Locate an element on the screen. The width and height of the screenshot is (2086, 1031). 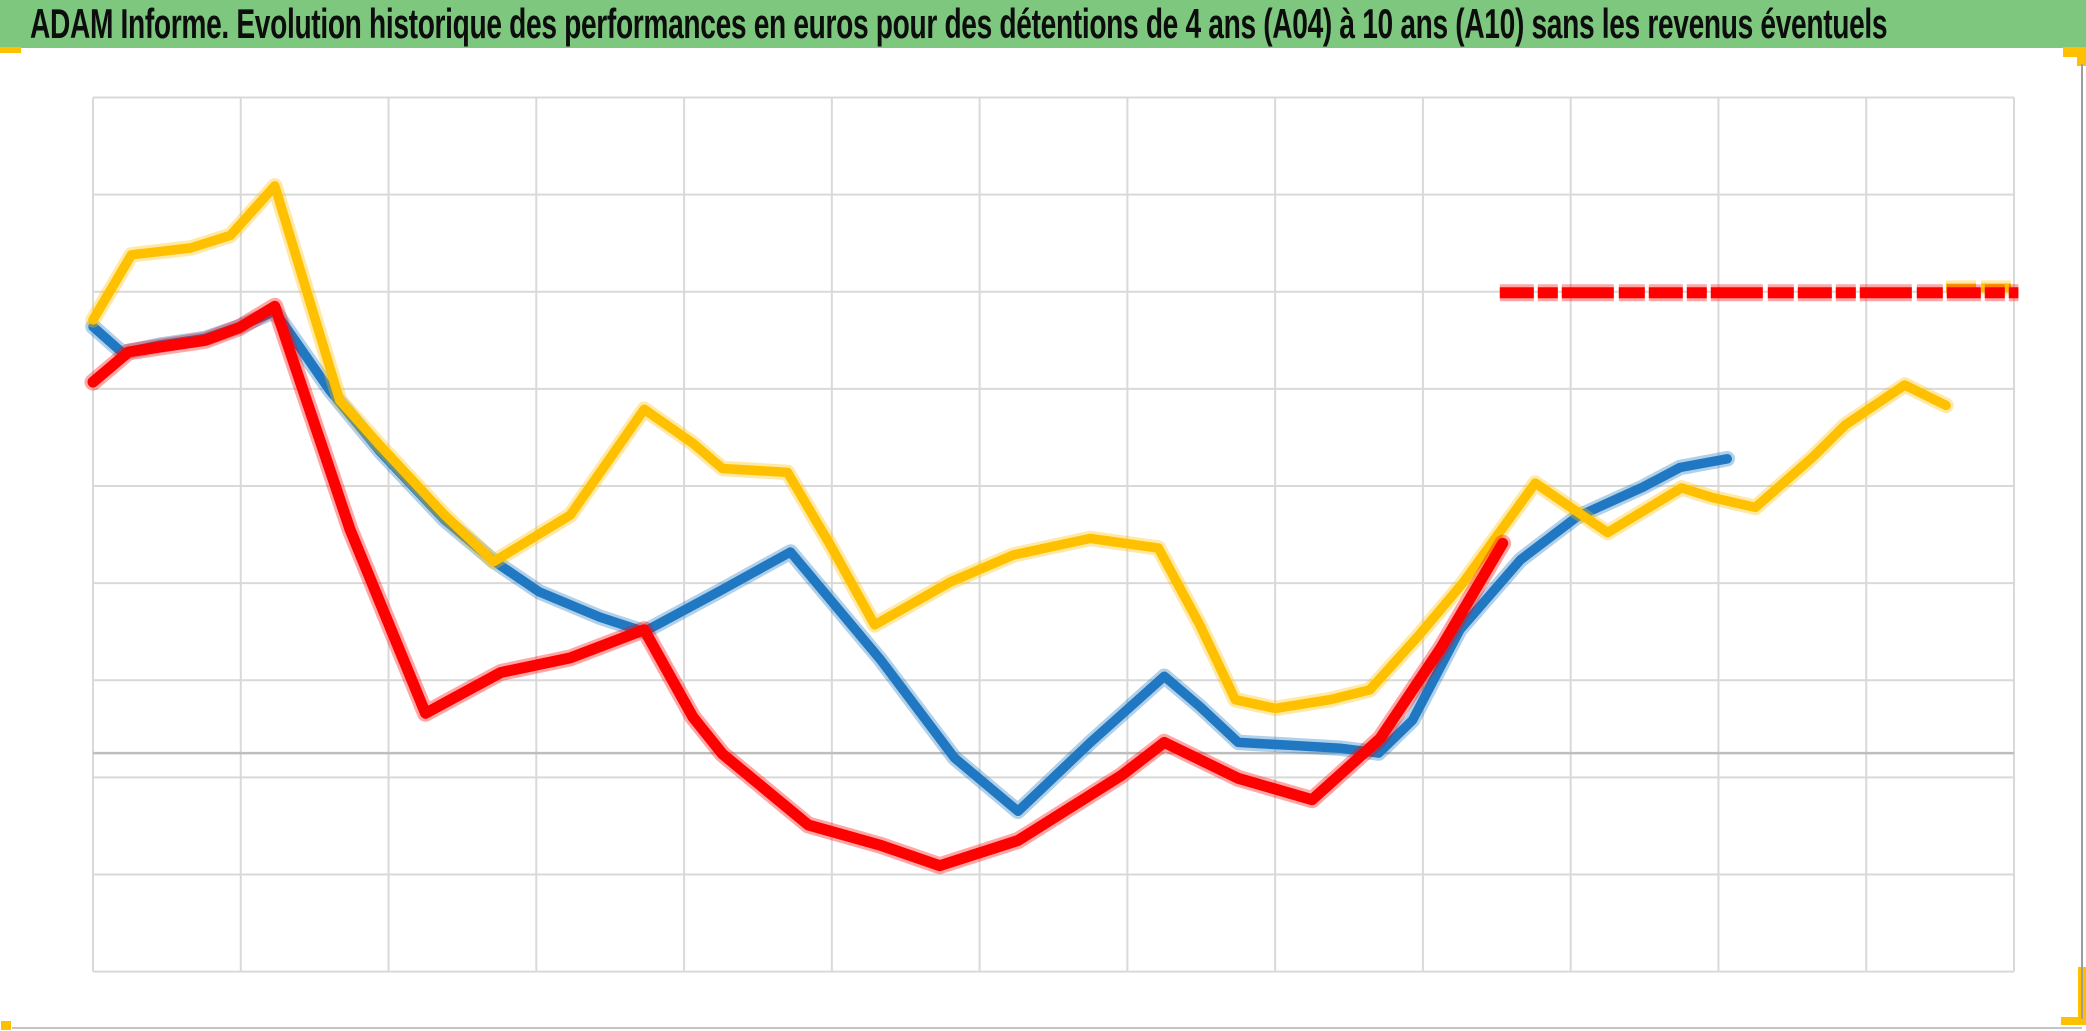
page-corner-marker-top-left is located at coordinates (10, 50).